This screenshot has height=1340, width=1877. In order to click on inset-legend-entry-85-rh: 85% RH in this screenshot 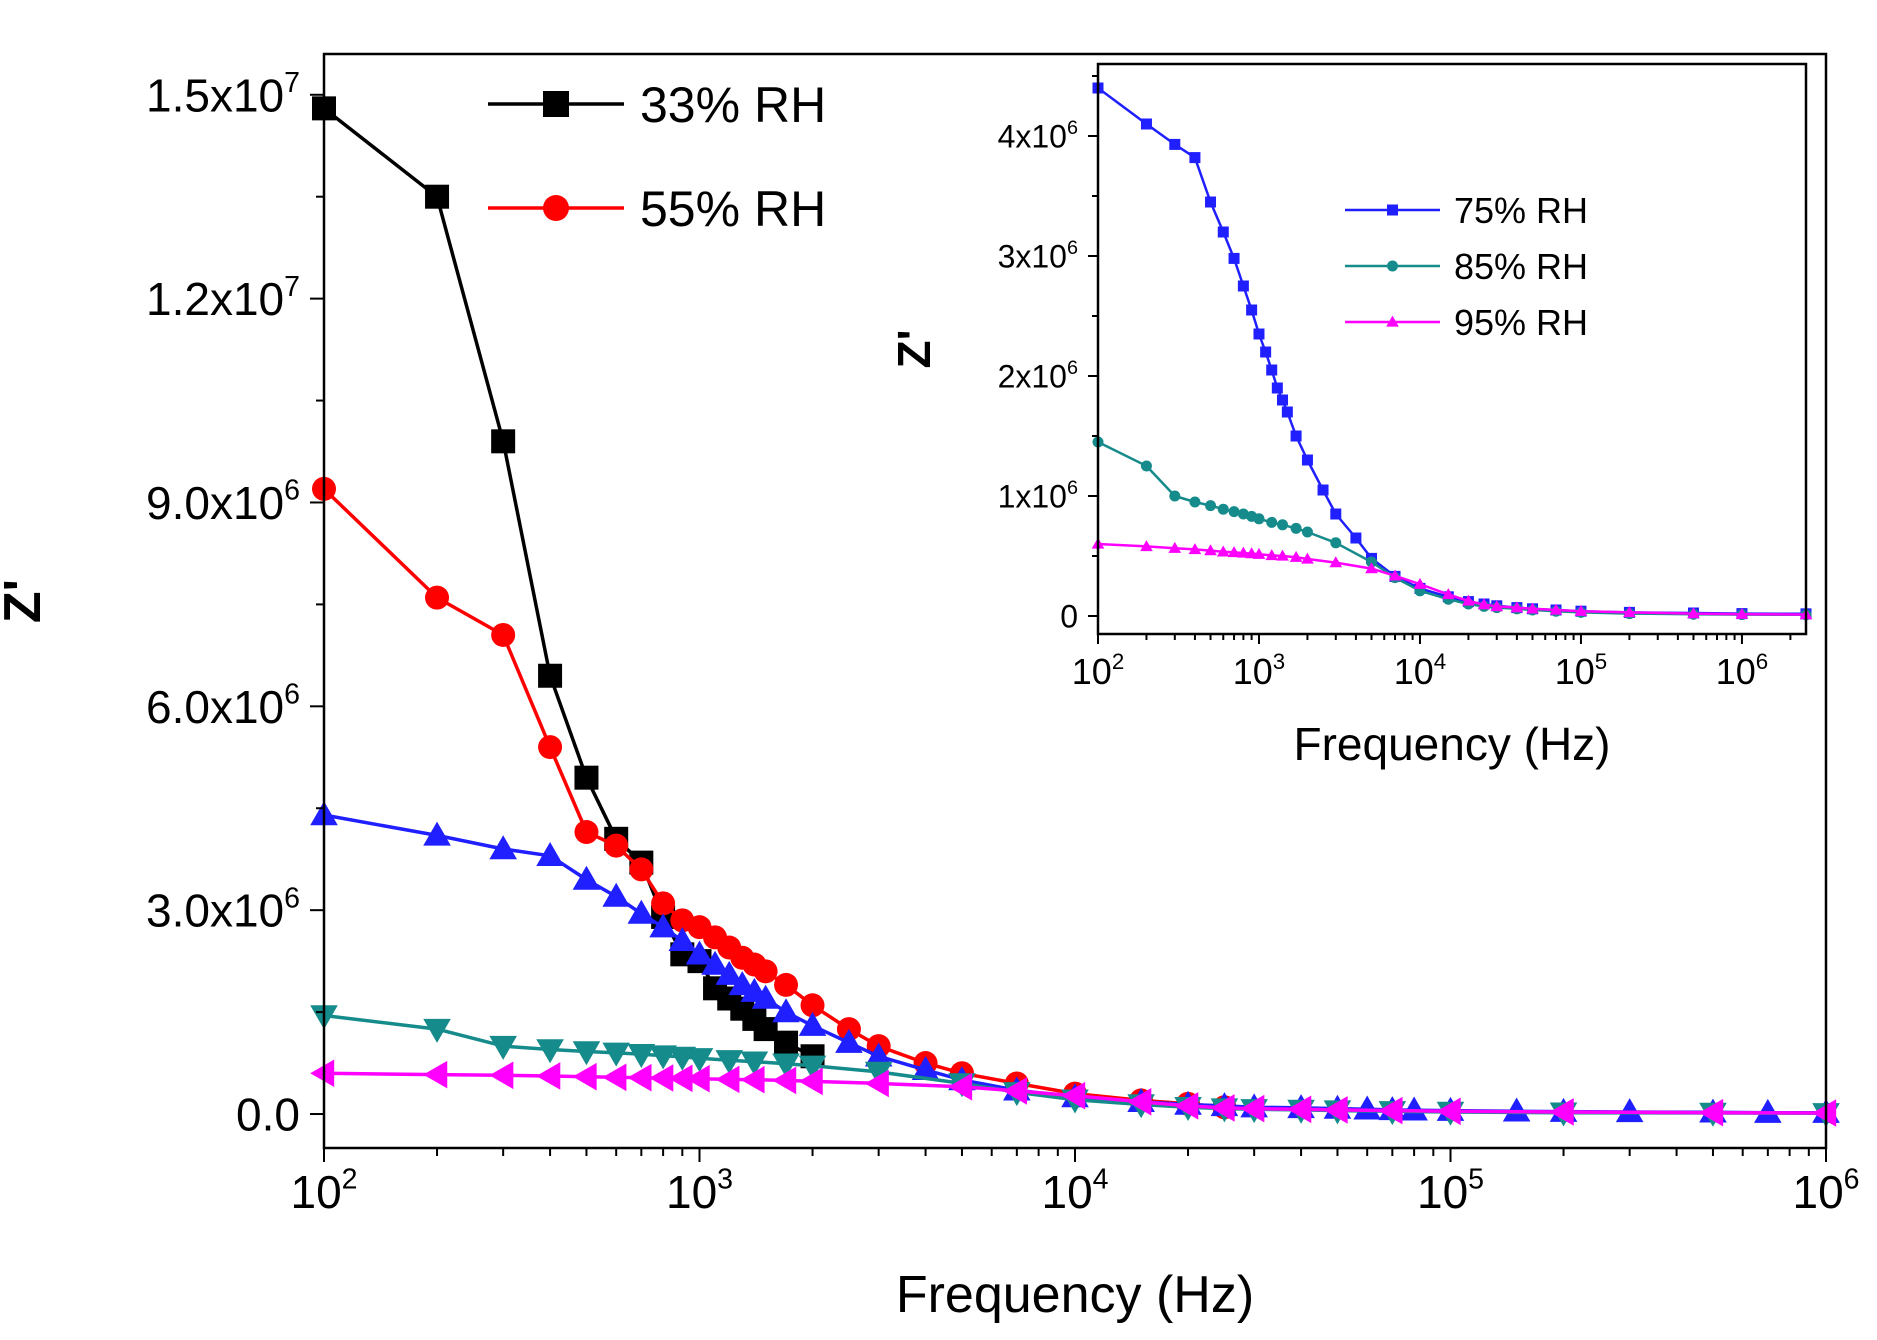, I will do `click(1466, 266)`.